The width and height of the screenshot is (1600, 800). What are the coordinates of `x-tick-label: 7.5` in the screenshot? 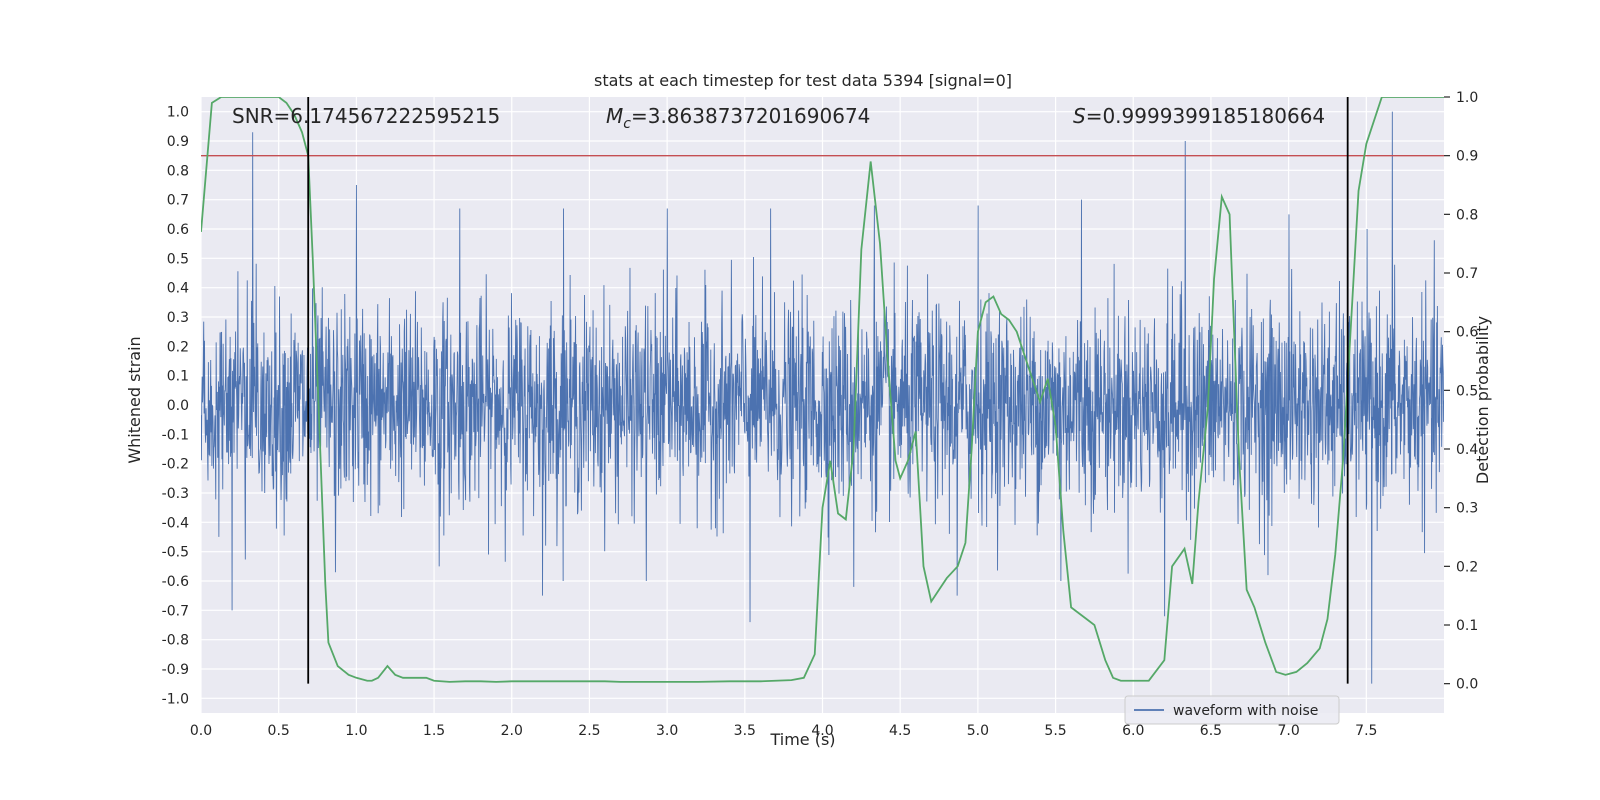 It's located at (1366, 731).